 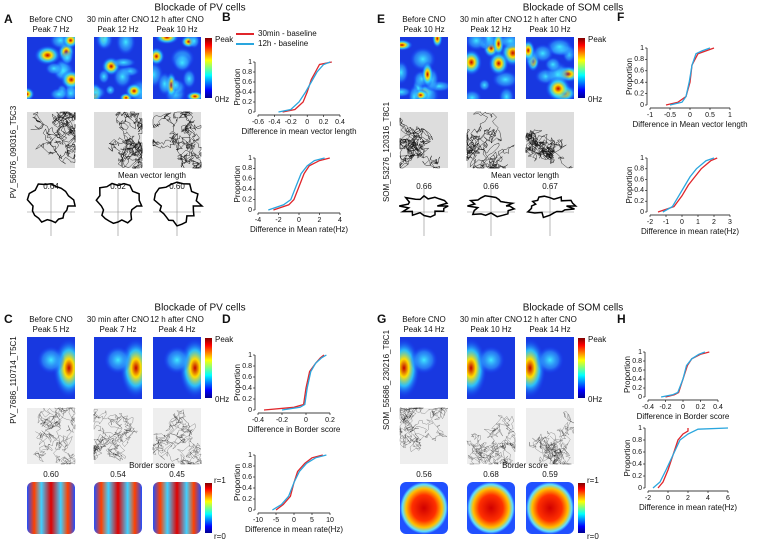 What do you see at coordinates (490, 329) in the screenshot?
I see `peak-rate: Peak 10 Hz` at bounding box center [490, 329].